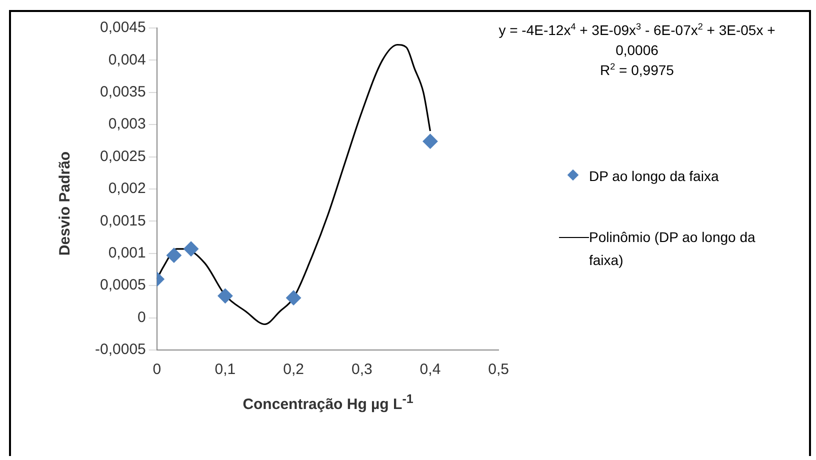  I want to click on y-axis-title: Desvio Padrão, so click(65, 204).